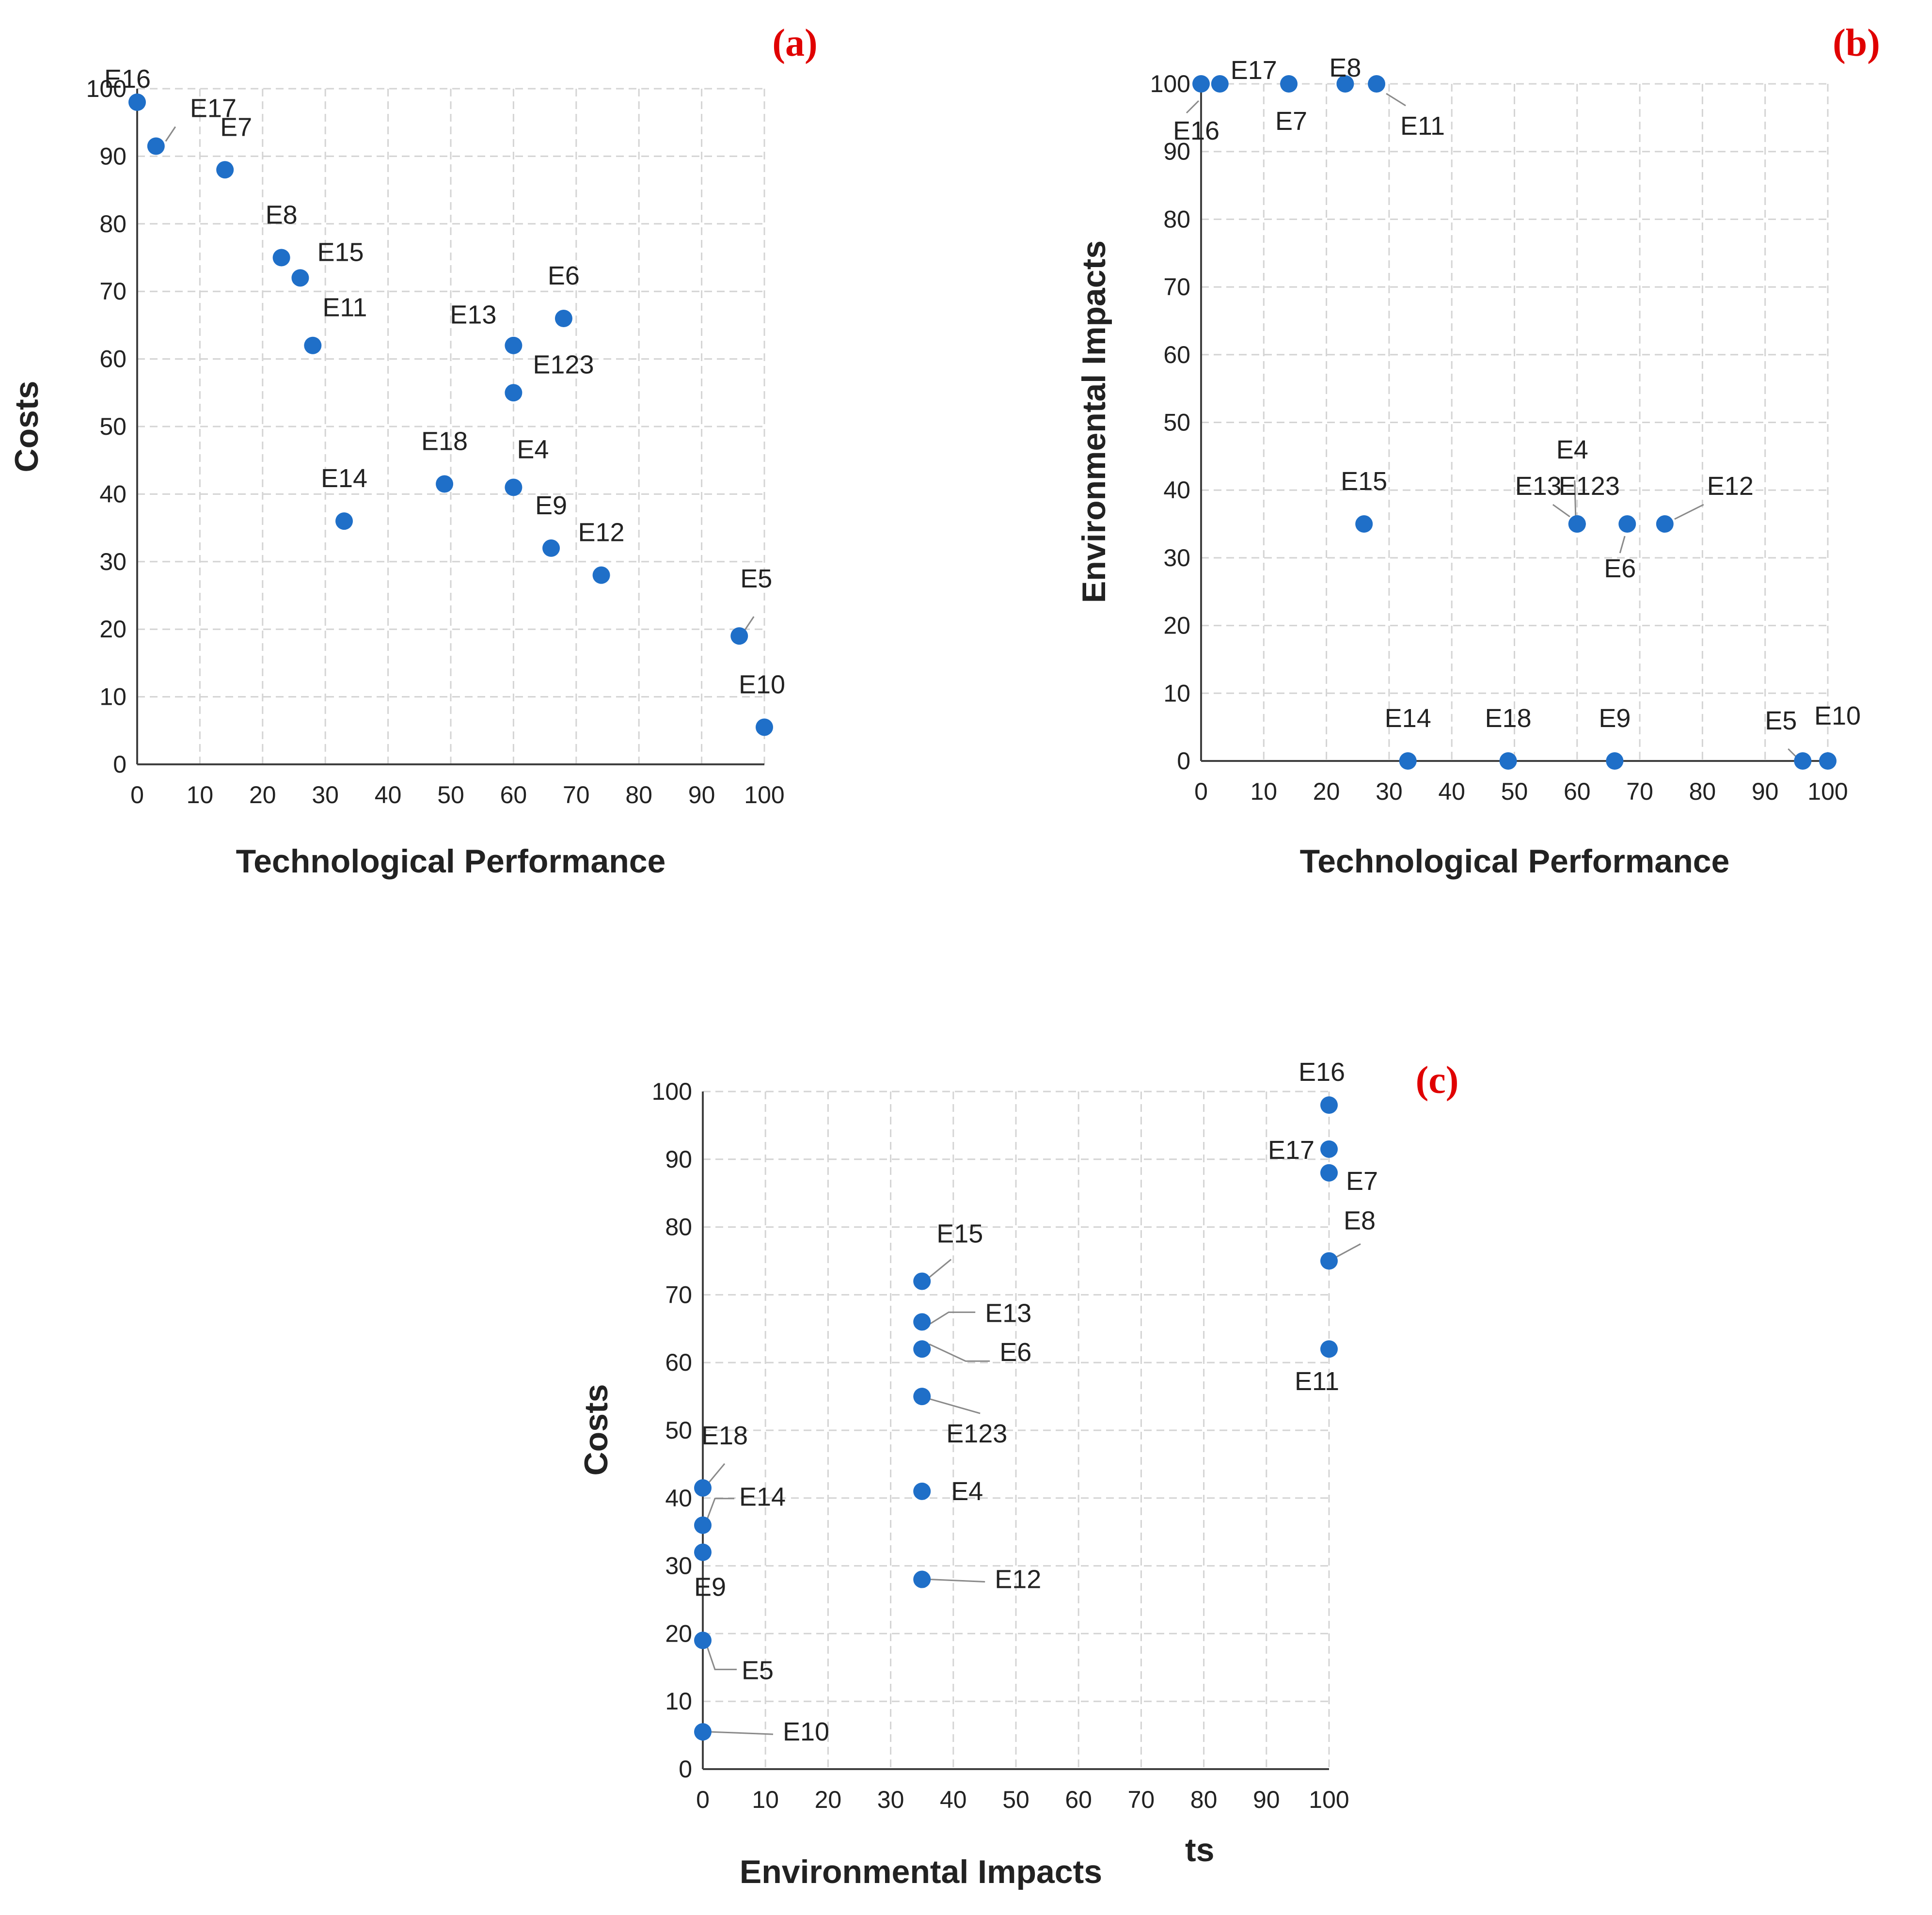 Image resolution: width=1932 pixels, height=1915 pixels. Describe the element at coordinates (513, 794) in the screenshot. I see `x-tick-label: 60` at that location.